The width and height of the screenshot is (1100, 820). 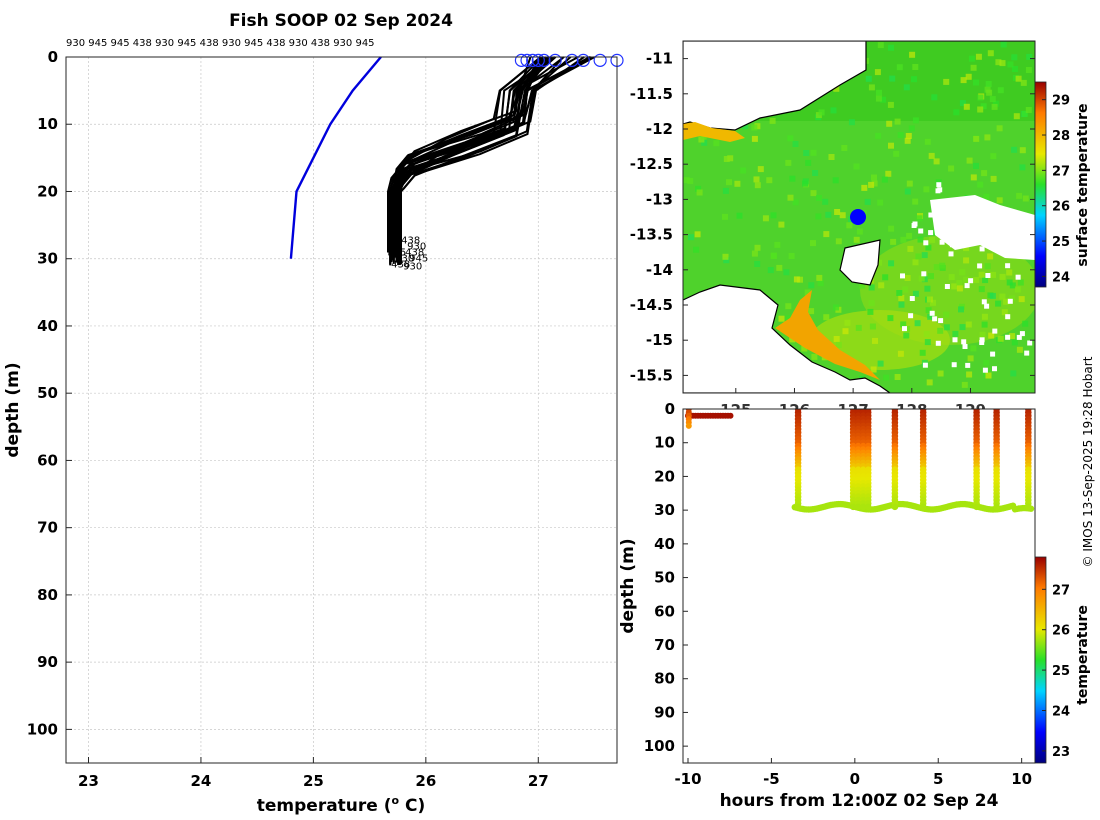 I want to click on sst-y-tick-label: -13, so click(x=659, y=199).